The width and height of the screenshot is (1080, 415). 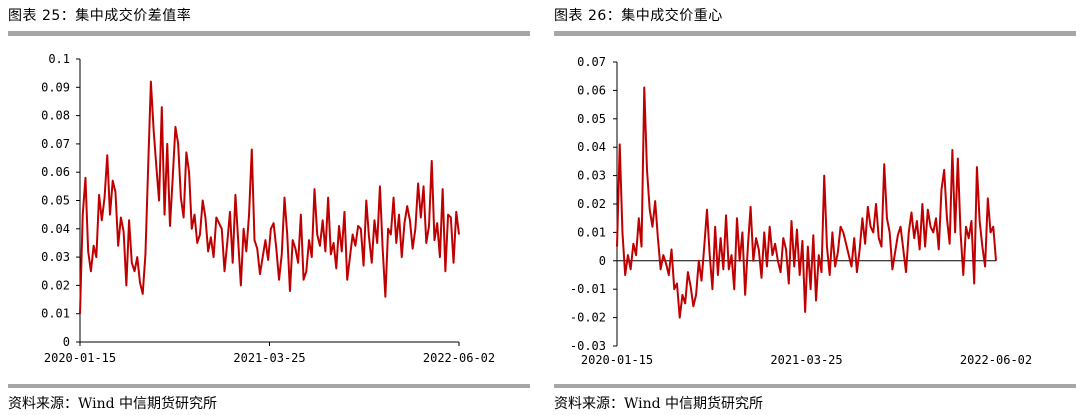 I want to click on y-tick-label: -0.02, so click(x=588, y=318).